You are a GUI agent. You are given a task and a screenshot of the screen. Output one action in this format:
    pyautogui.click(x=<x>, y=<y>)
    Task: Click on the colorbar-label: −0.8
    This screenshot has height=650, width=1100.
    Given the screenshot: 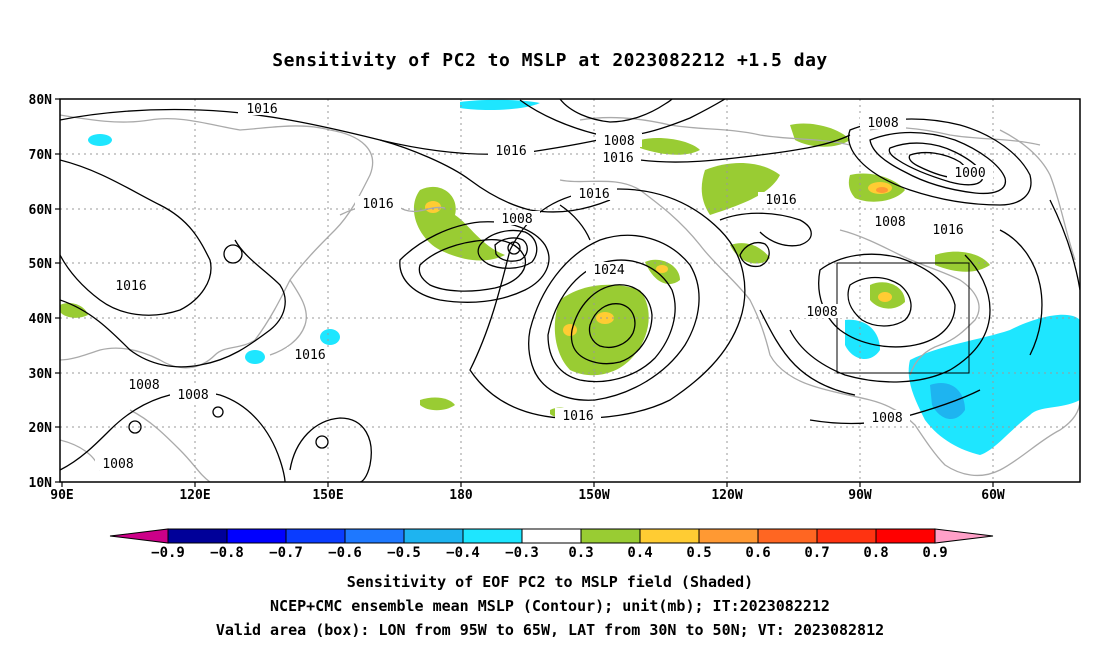 What is the action you would take?
    pyautogui.click(x=227, y=553)
    